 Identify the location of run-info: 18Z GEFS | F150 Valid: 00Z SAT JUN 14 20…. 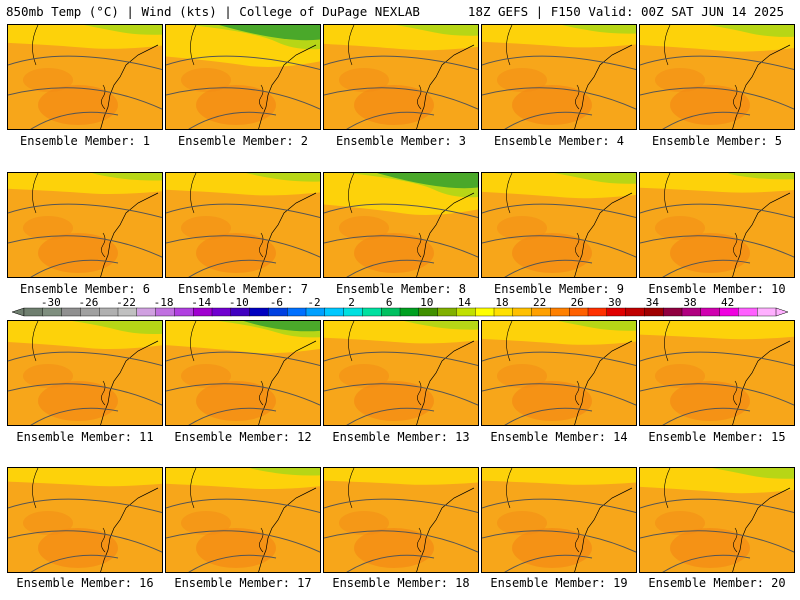
(625, 11).